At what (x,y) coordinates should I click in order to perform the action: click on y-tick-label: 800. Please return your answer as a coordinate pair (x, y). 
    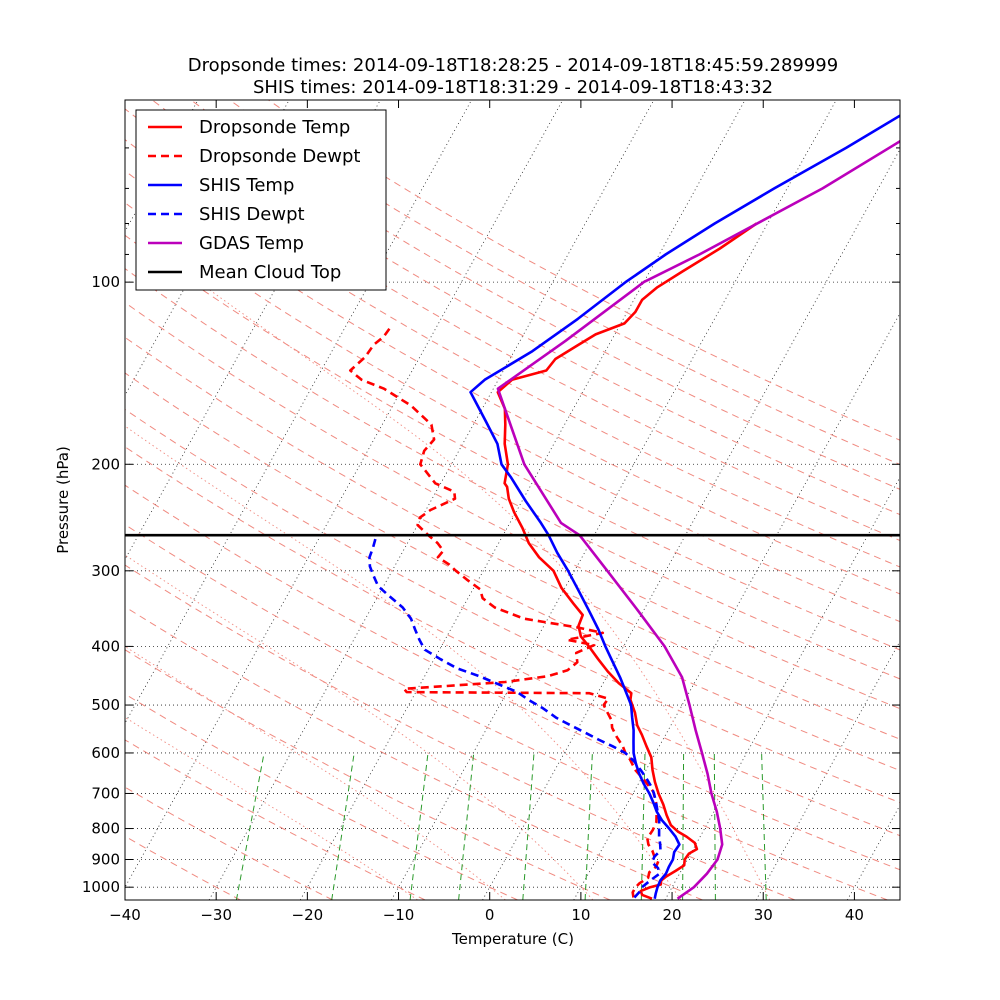
    Looking at the image, I should click on (105, 829).